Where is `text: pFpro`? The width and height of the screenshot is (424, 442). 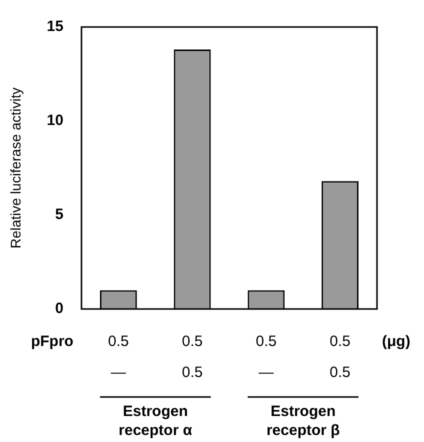 text: pFpro is located at coordinates (52, 341).